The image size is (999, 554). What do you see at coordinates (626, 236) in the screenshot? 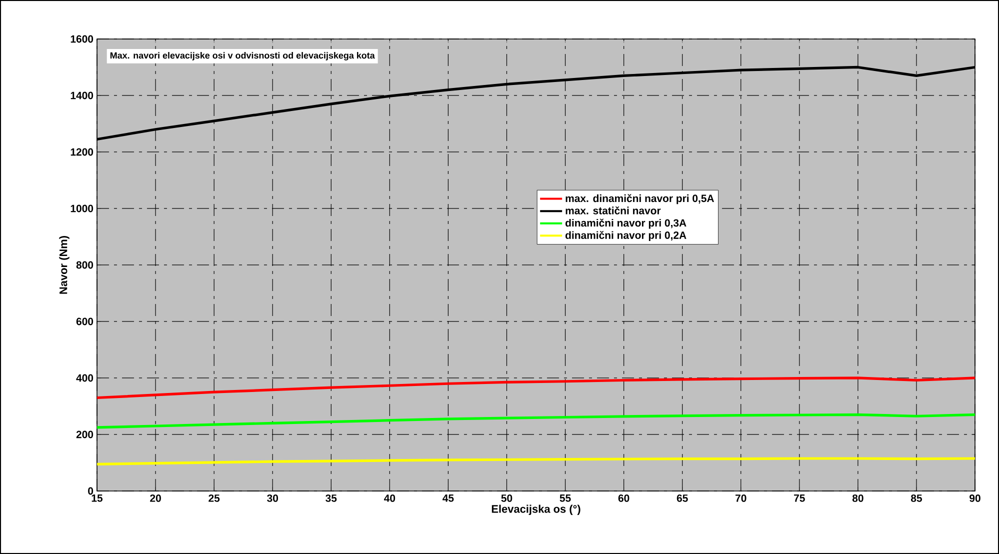
I see `legend-label: dinamični navor pri 0,2A` at bounding box center [626, 236].